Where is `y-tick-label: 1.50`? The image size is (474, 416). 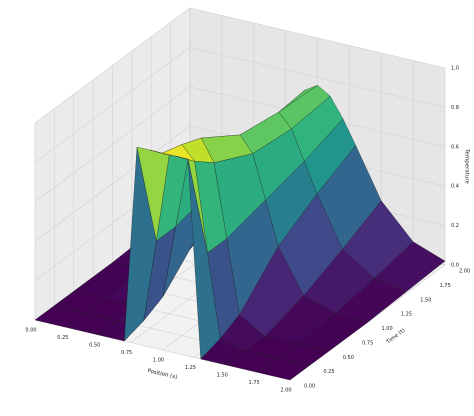 y-tick-label: 1.50 is located at coordinates (425, 300).